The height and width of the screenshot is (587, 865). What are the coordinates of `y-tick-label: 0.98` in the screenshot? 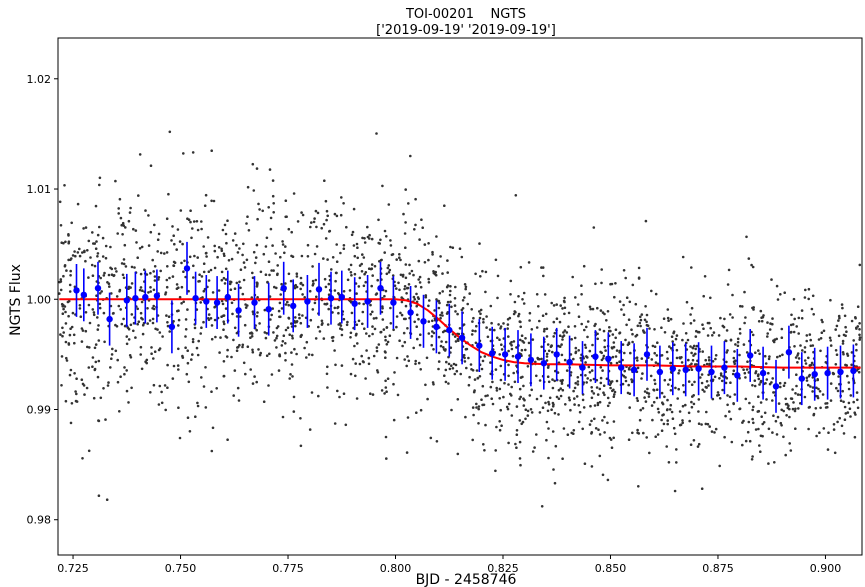 It's located at (39, 520).